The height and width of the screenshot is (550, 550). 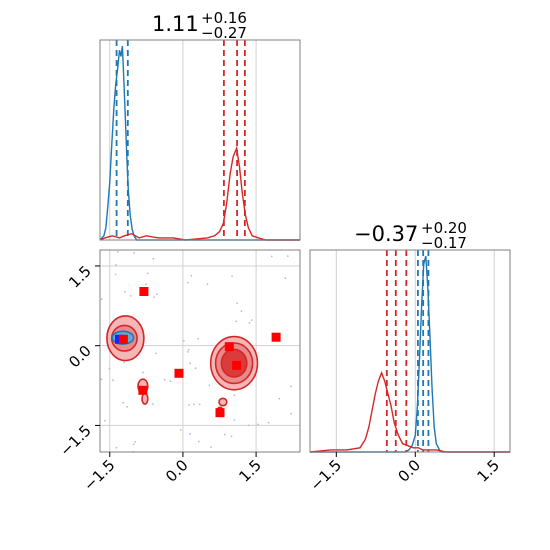 I want to click on tick-label-y-0: −1.5, so click(x=75, y=441).